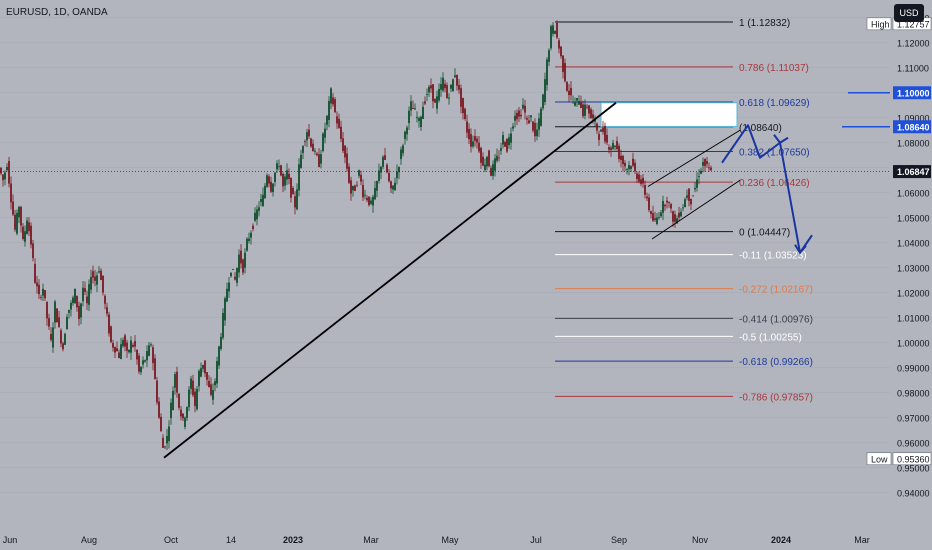 The width and height of the screenshot is (932, 550). Describe the element at coordinates (619, 540) in the screenshot. I see `time-tick-label: Sep` at that location.